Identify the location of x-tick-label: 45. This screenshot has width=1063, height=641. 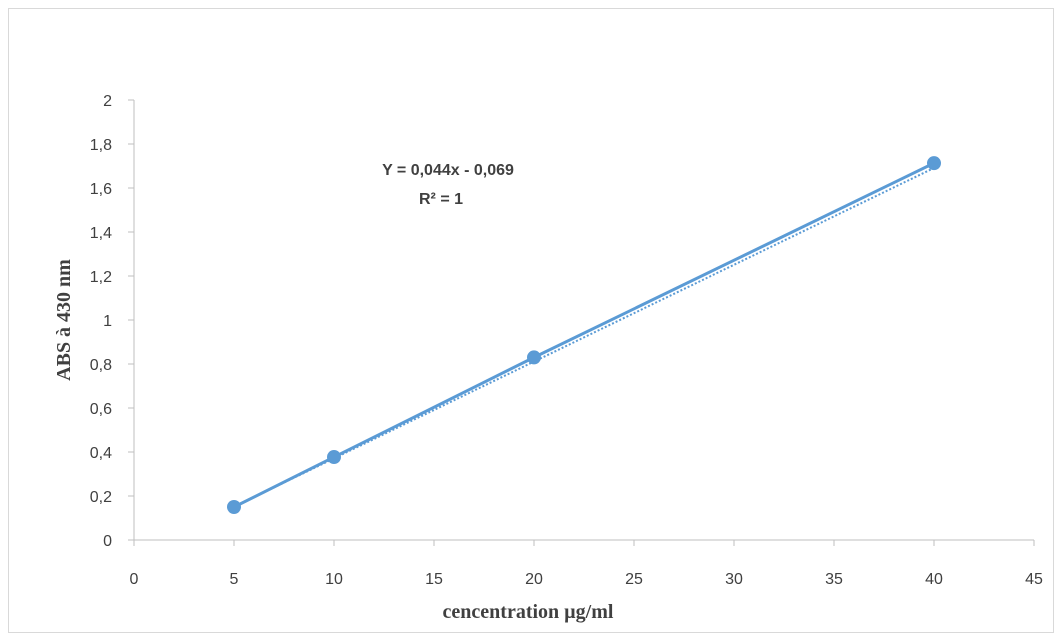
(1034, 579).